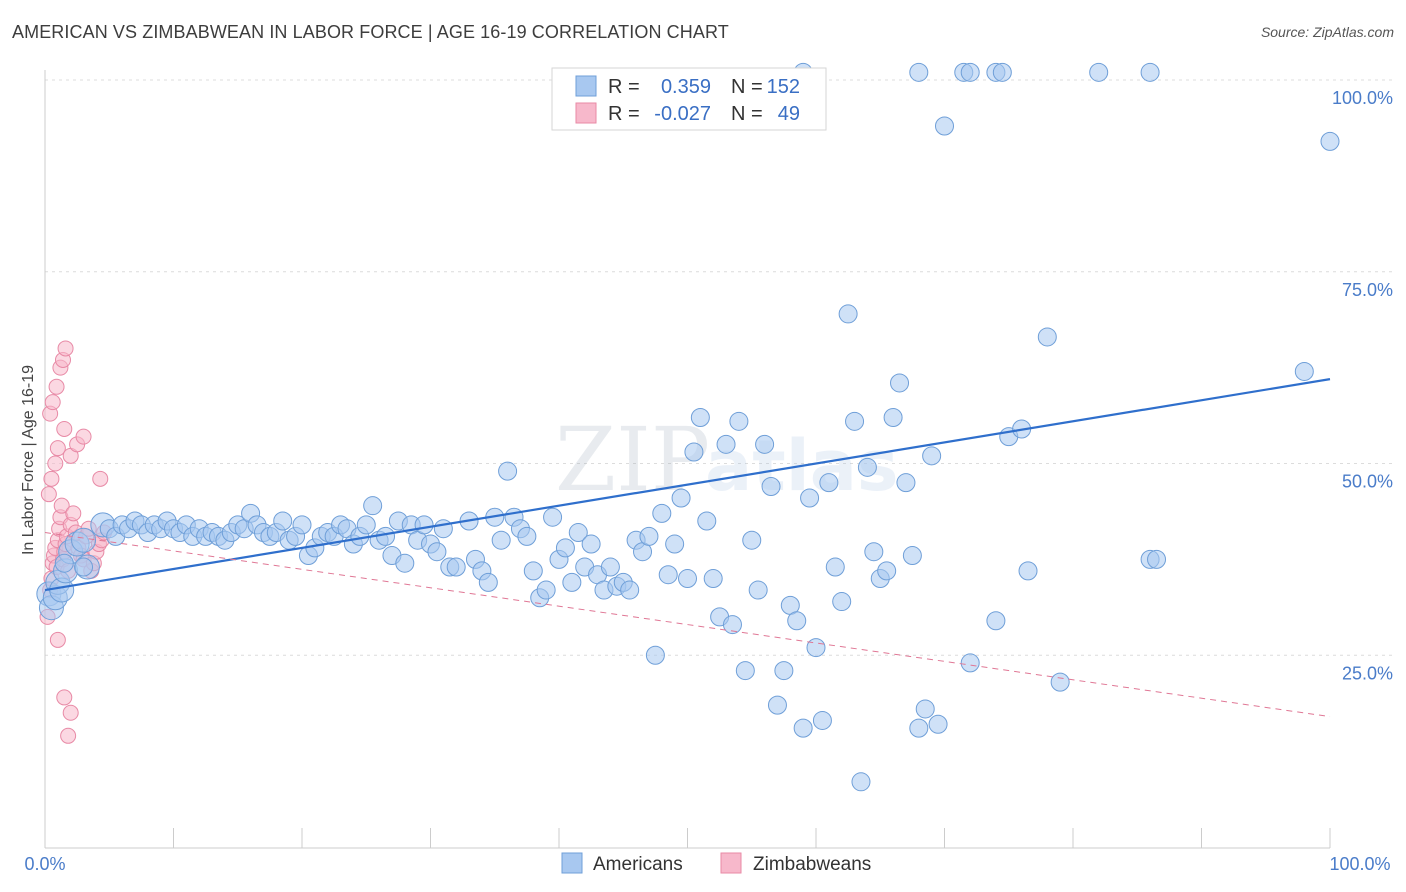 Image resolution: width=1406 pixels, height=892 pixels. What do you see at coordinates (686, 87) in the screenshot?
I see `legend-r-value-1: 0.359` at bounding box center [686, 87].